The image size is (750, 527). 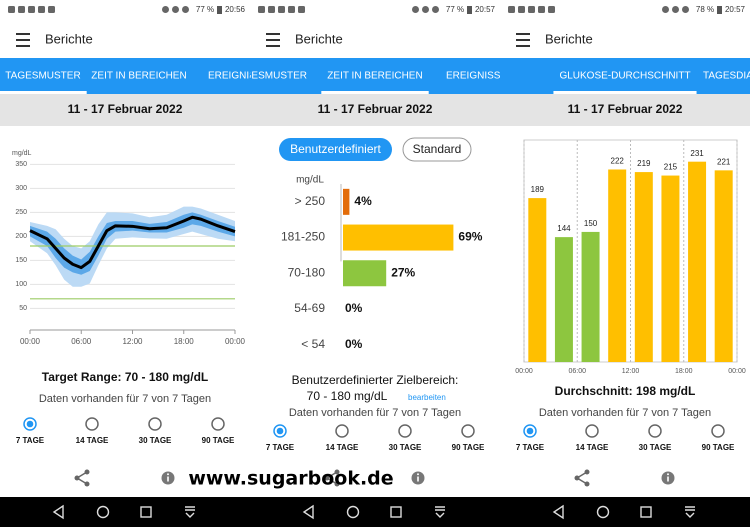 I want to click on y-tick-label: 350, so click(x=21, y=164).